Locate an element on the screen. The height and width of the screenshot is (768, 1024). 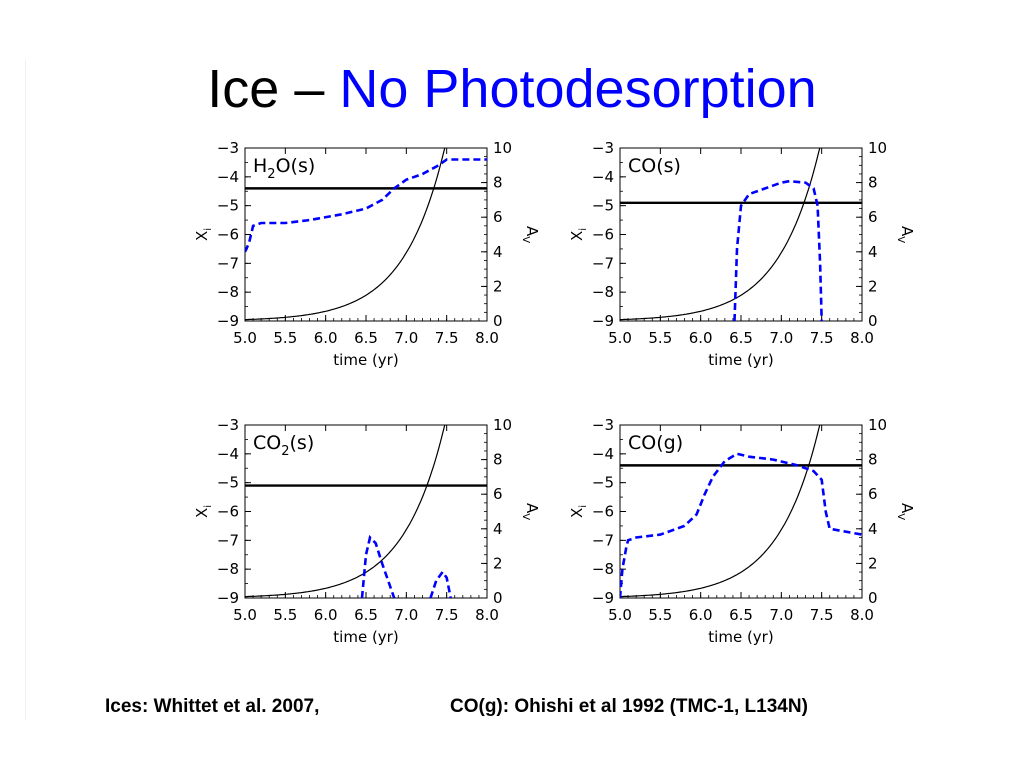
species-label: CO(s) is located at coordinates (654, 166).